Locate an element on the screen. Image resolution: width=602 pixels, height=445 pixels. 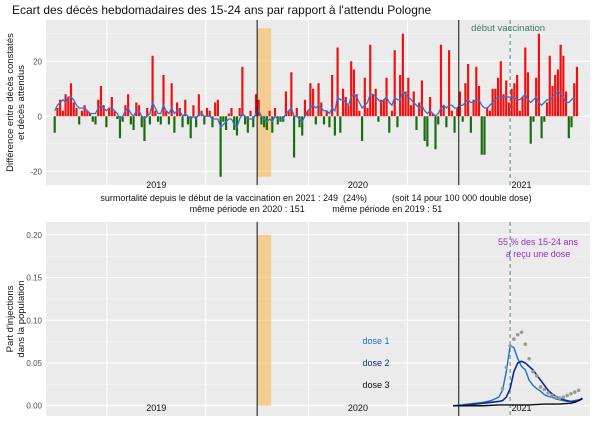
bottom-ylabel-line-1: Part d'injections is located at coordinates (10, 318).